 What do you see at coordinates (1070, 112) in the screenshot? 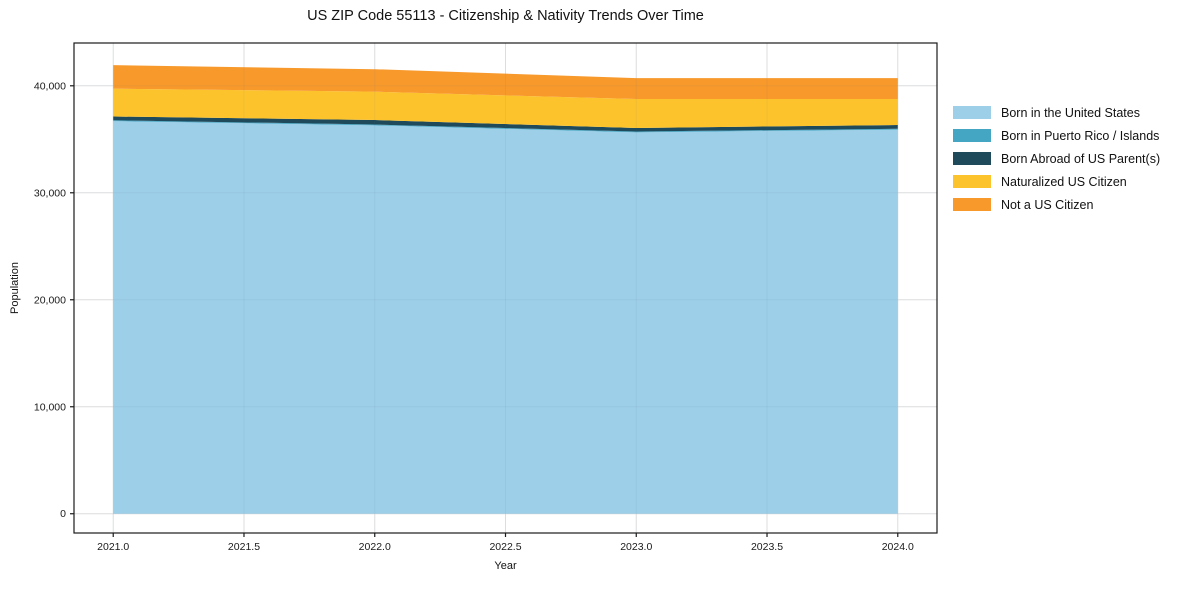
I see `legend-label: Born in the United States` at bounding box center [1070, 112].